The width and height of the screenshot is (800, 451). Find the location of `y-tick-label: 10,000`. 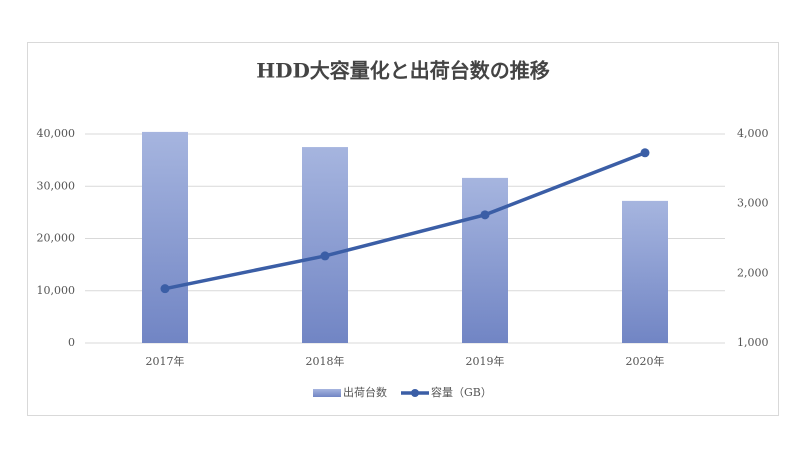

y-tick-label: 10,000 is located at coordinates (56, 290).